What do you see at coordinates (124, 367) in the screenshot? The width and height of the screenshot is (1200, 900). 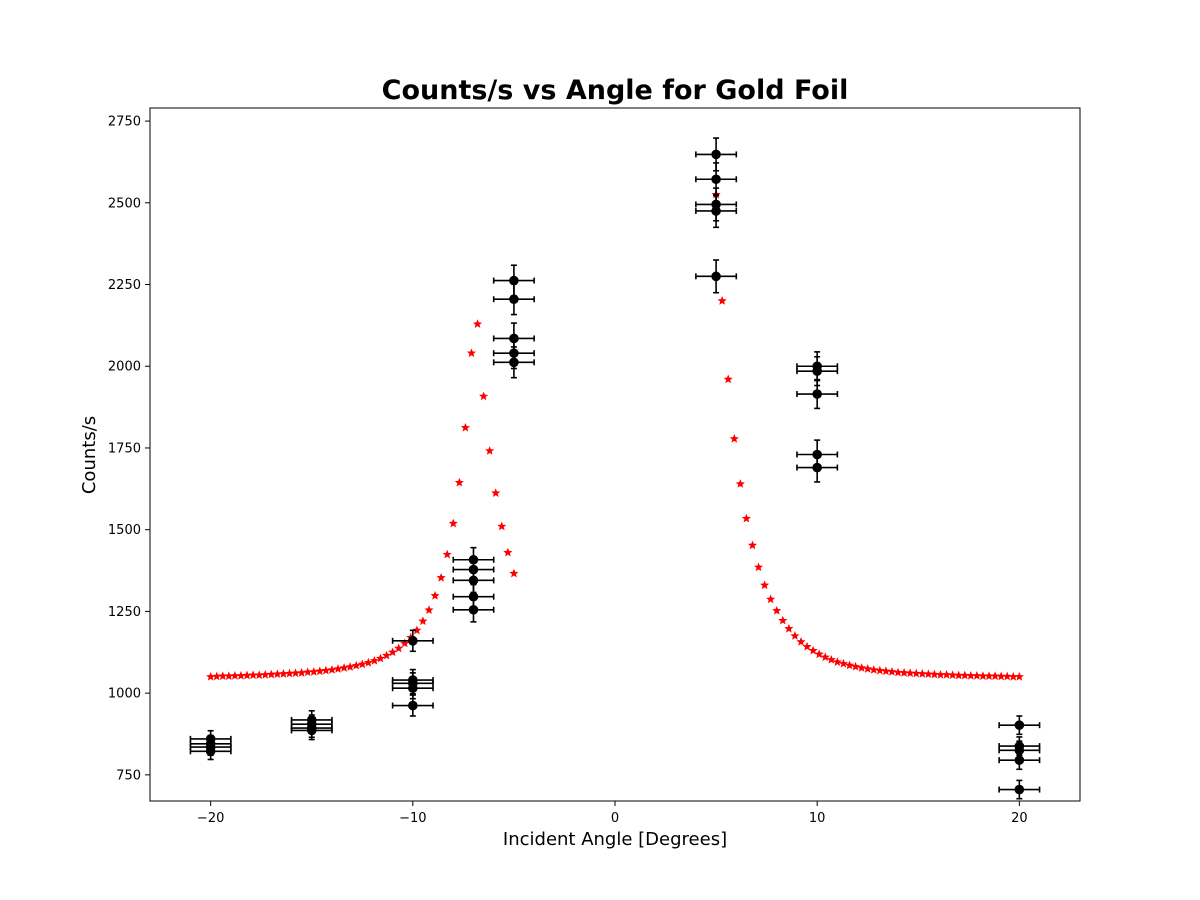 I see `y-tick-label: 2000` at bounding box center [124, 367].